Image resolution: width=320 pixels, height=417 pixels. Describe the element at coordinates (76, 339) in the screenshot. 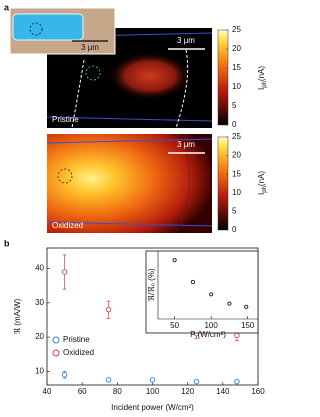

I see `legend-label: Pristine` at that location.